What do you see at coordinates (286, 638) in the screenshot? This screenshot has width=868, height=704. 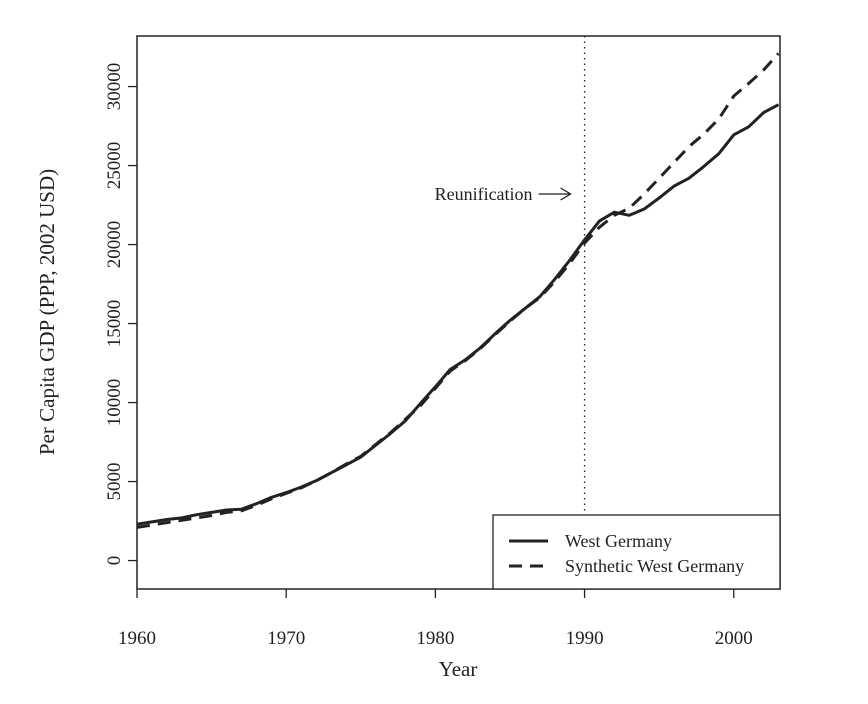 I see `x-tick-label: 1970` at bounding box center [286, 638].